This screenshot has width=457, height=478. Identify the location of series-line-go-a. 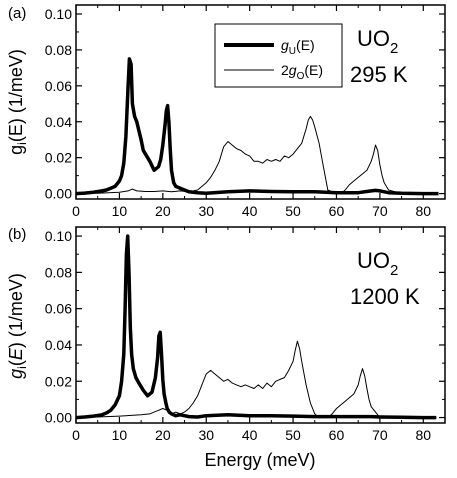
(257, 155).